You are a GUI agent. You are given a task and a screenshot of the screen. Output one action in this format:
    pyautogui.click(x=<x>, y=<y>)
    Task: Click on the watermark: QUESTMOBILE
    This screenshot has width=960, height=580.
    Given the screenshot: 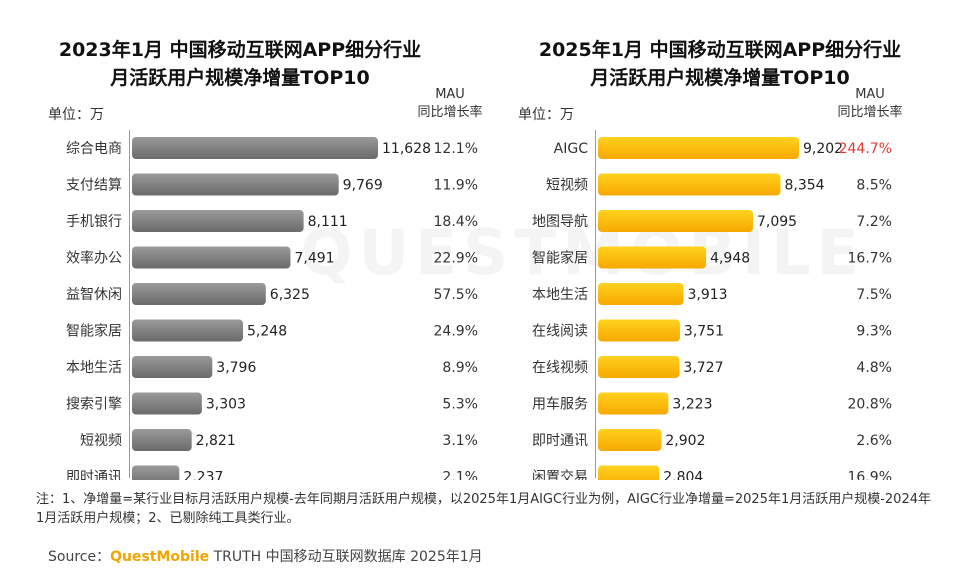 What is the action you would take?
    pyautogui.click(x=582, y=252)
    